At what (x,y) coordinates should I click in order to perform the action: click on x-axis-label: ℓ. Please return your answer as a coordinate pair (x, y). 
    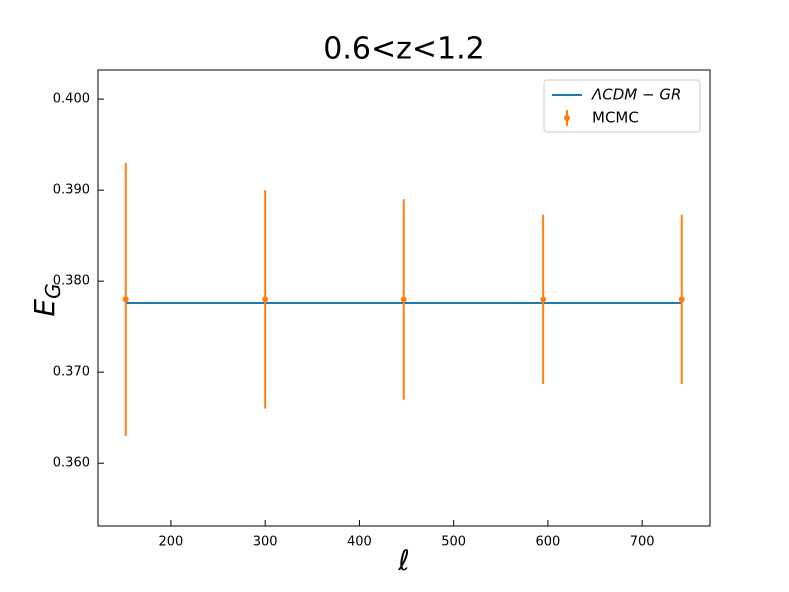
    Looking at the image, I should click on (403, 560).